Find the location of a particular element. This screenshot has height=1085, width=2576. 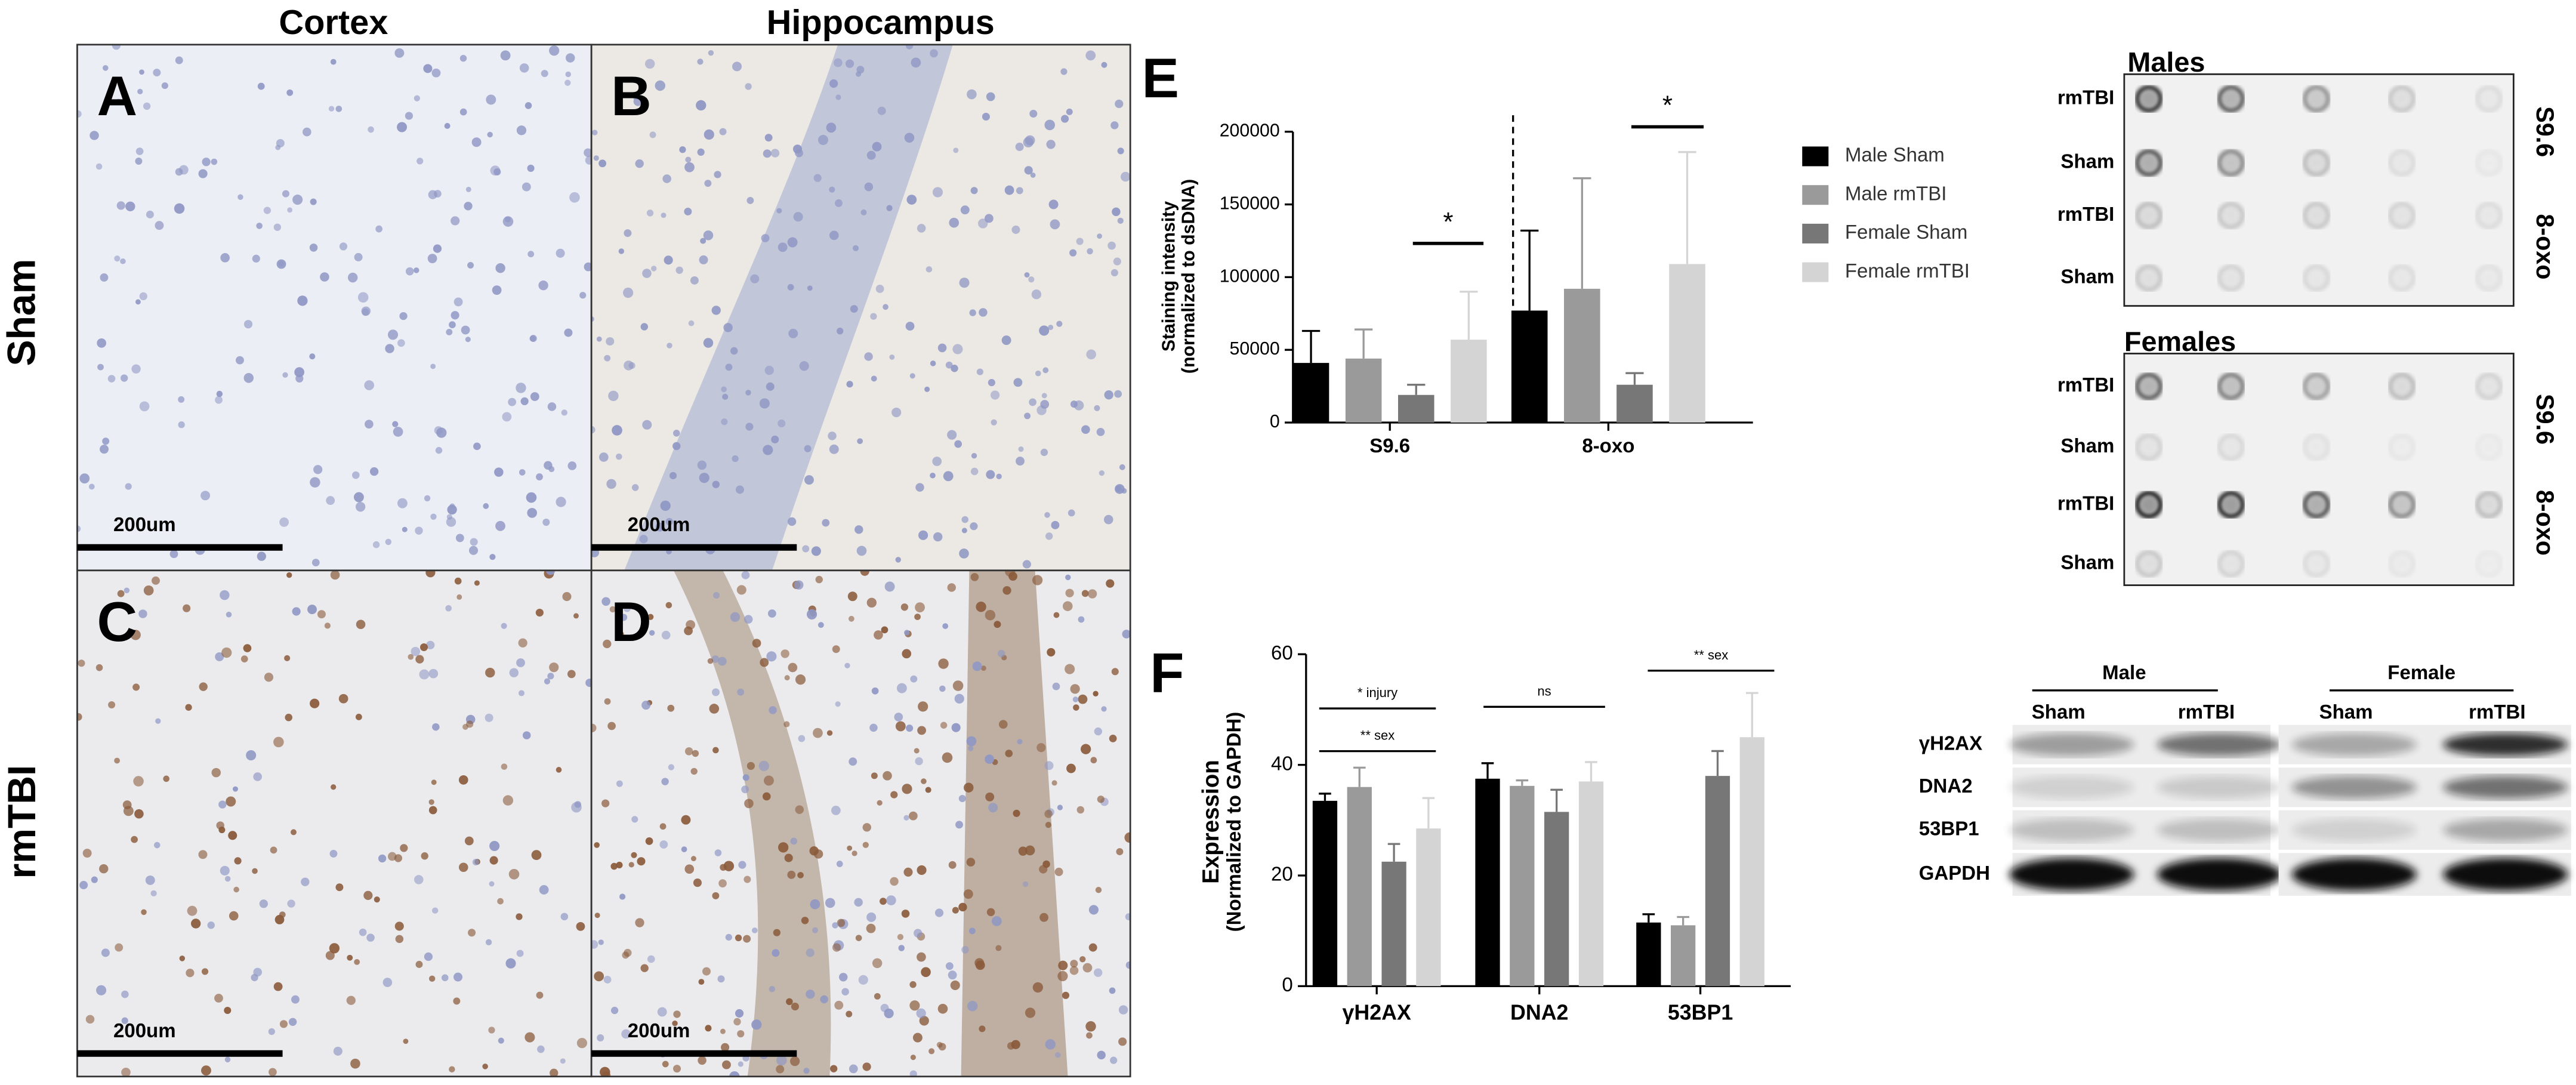

panel-letter: B is located at coordinates (631, 96).